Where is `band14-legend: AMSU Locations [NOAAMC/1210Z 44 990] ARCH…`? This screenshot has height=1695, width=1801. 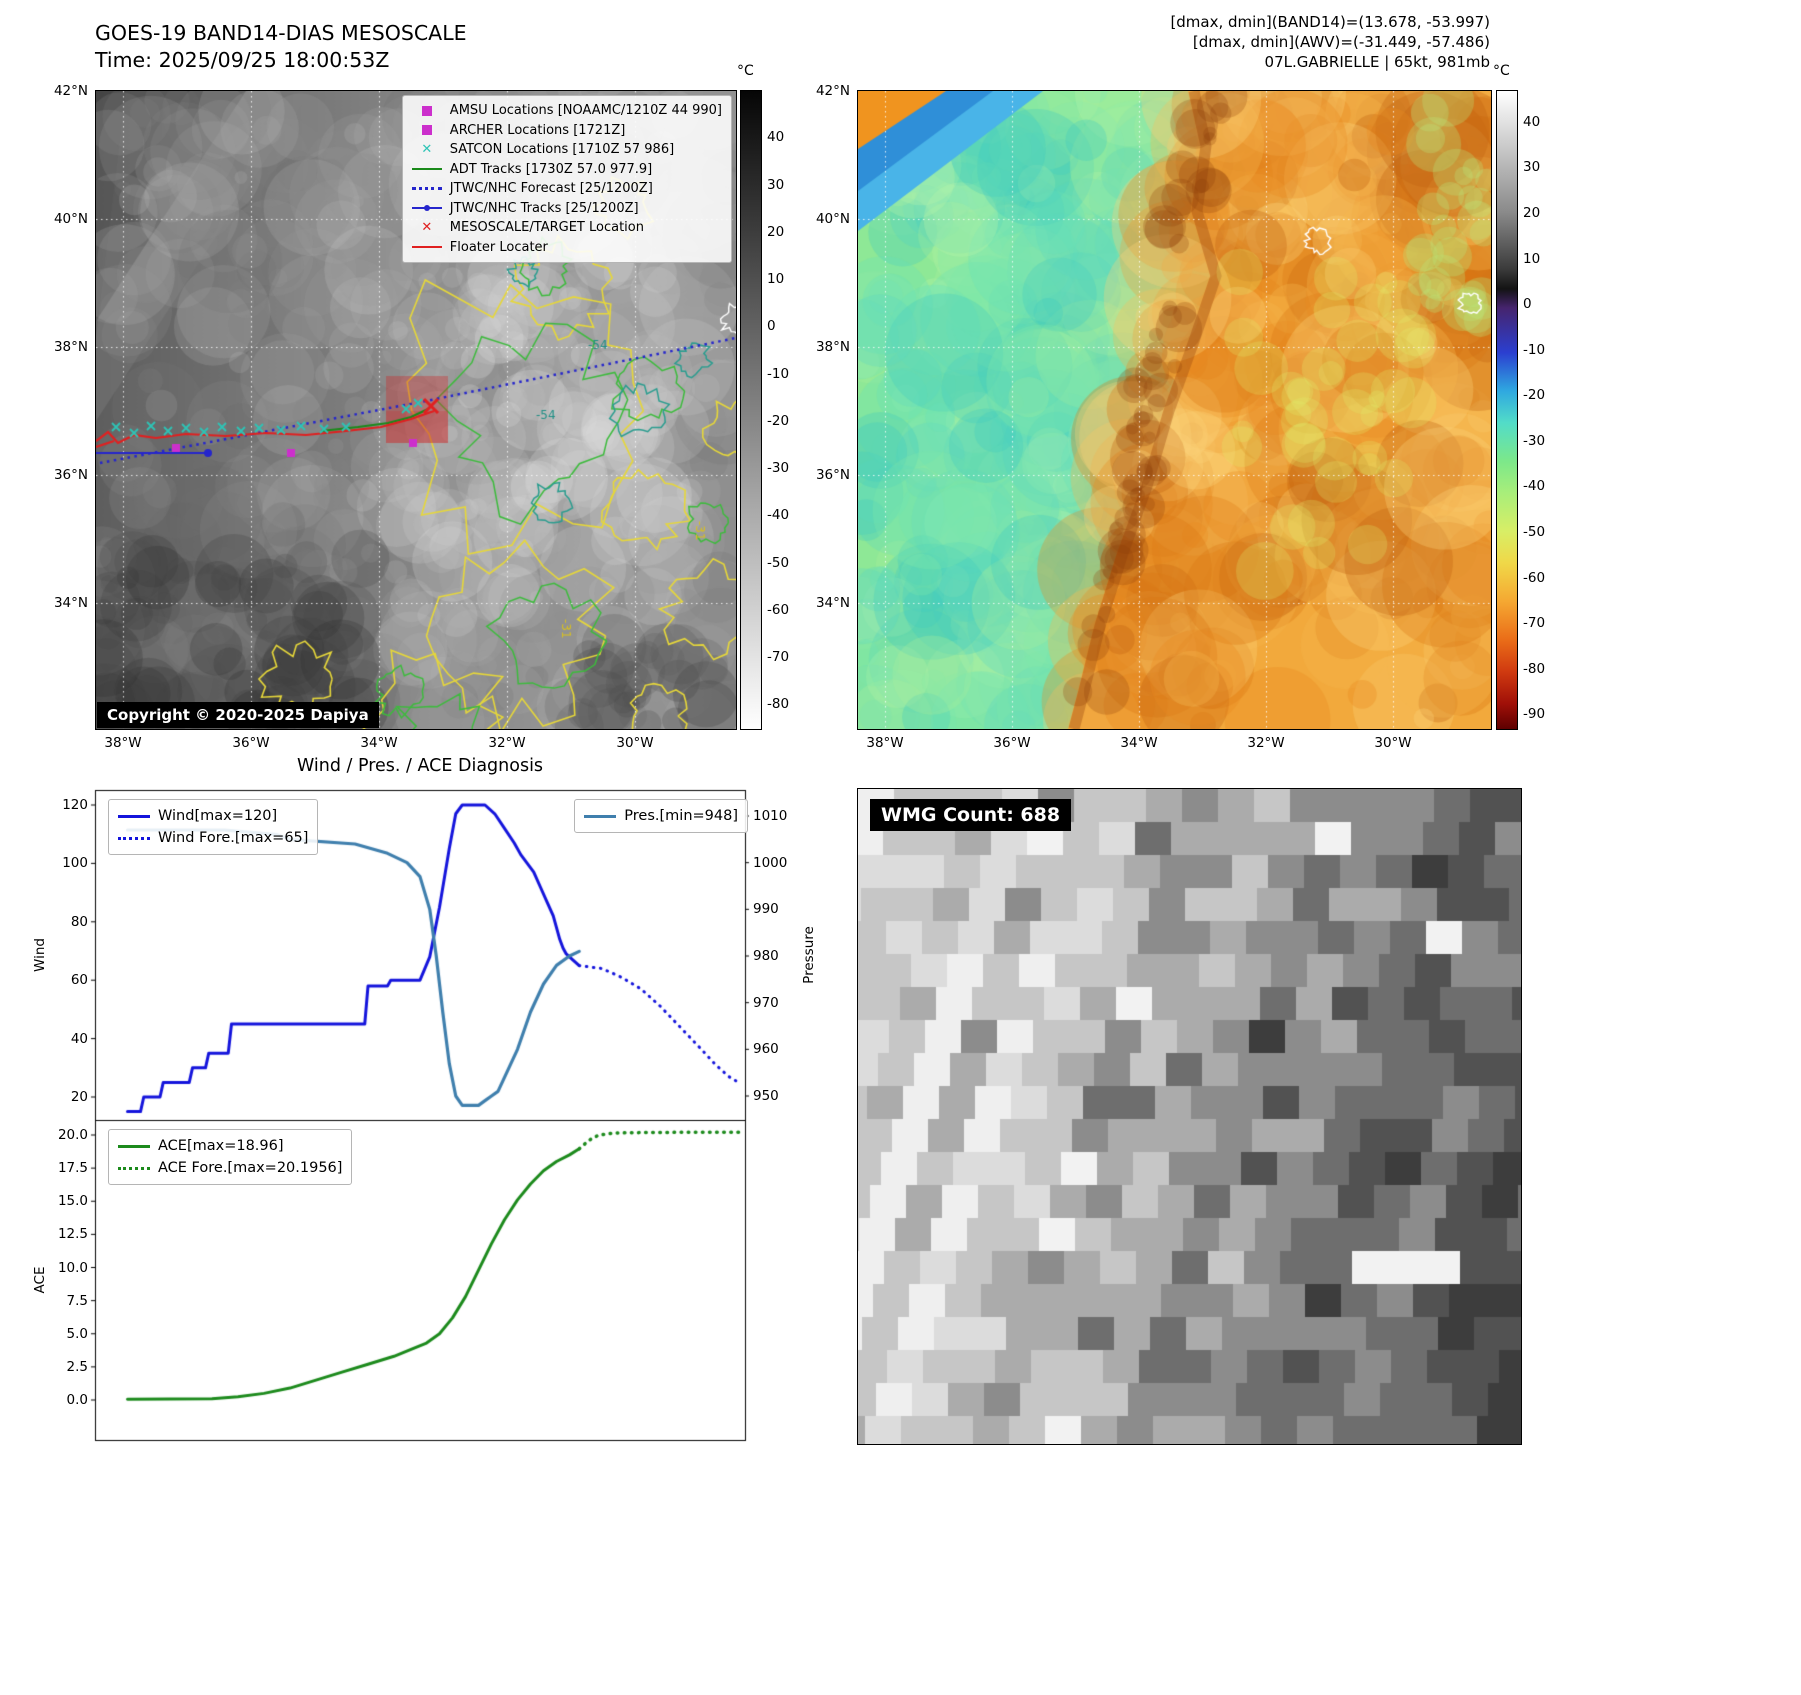
band14-legend: AMSU Locations [NOAAMC/1210Z 44 990] ARCH… is located at coordinates (566, 179).